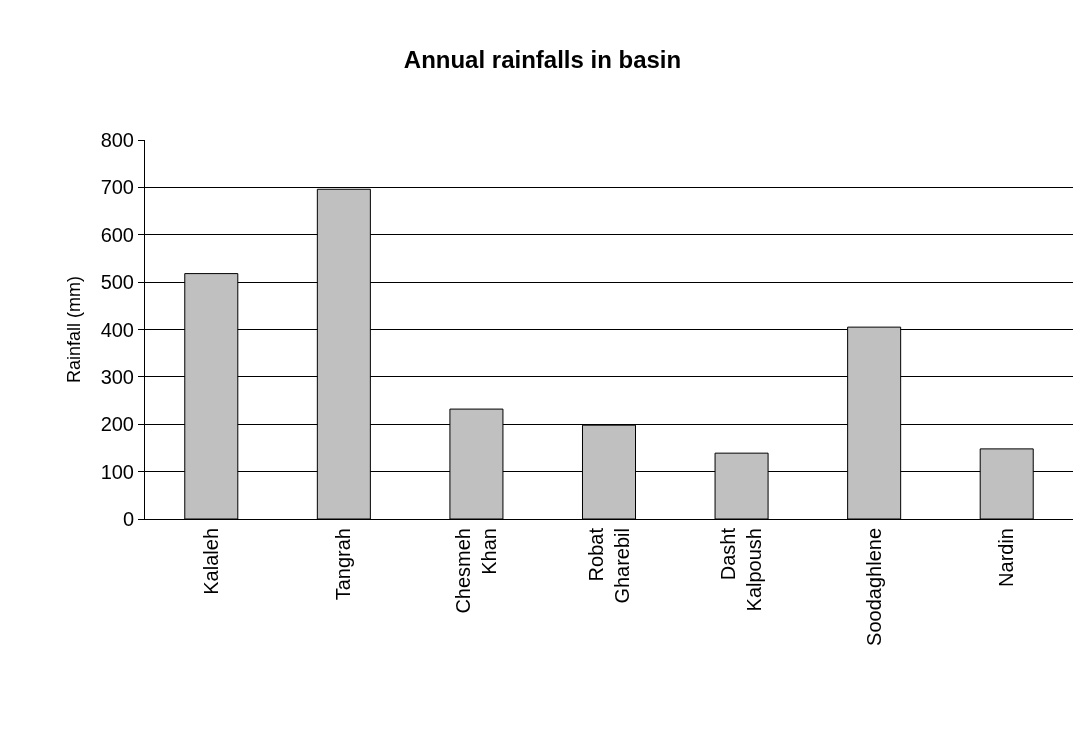  I want to click on x-tick-label: Nardin, so click(1006, 557).